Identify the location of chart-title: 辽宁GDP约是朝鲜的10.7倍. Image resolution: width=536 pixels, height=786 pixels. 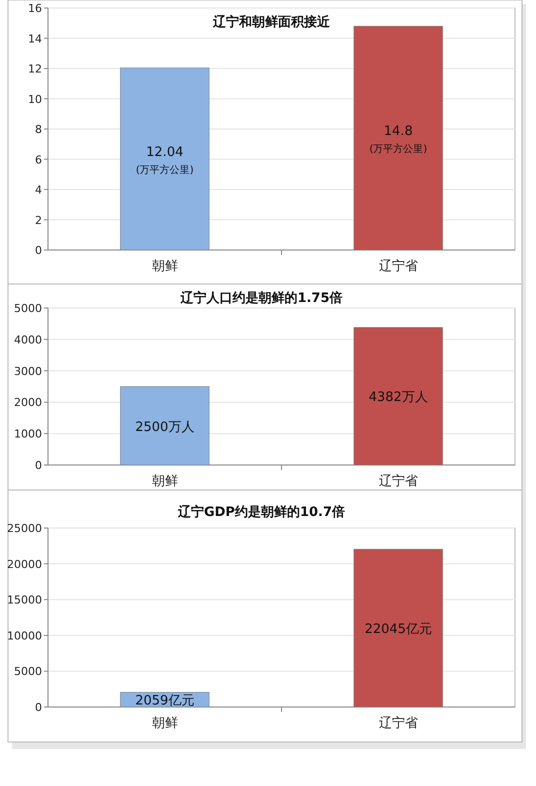
(261, 512).